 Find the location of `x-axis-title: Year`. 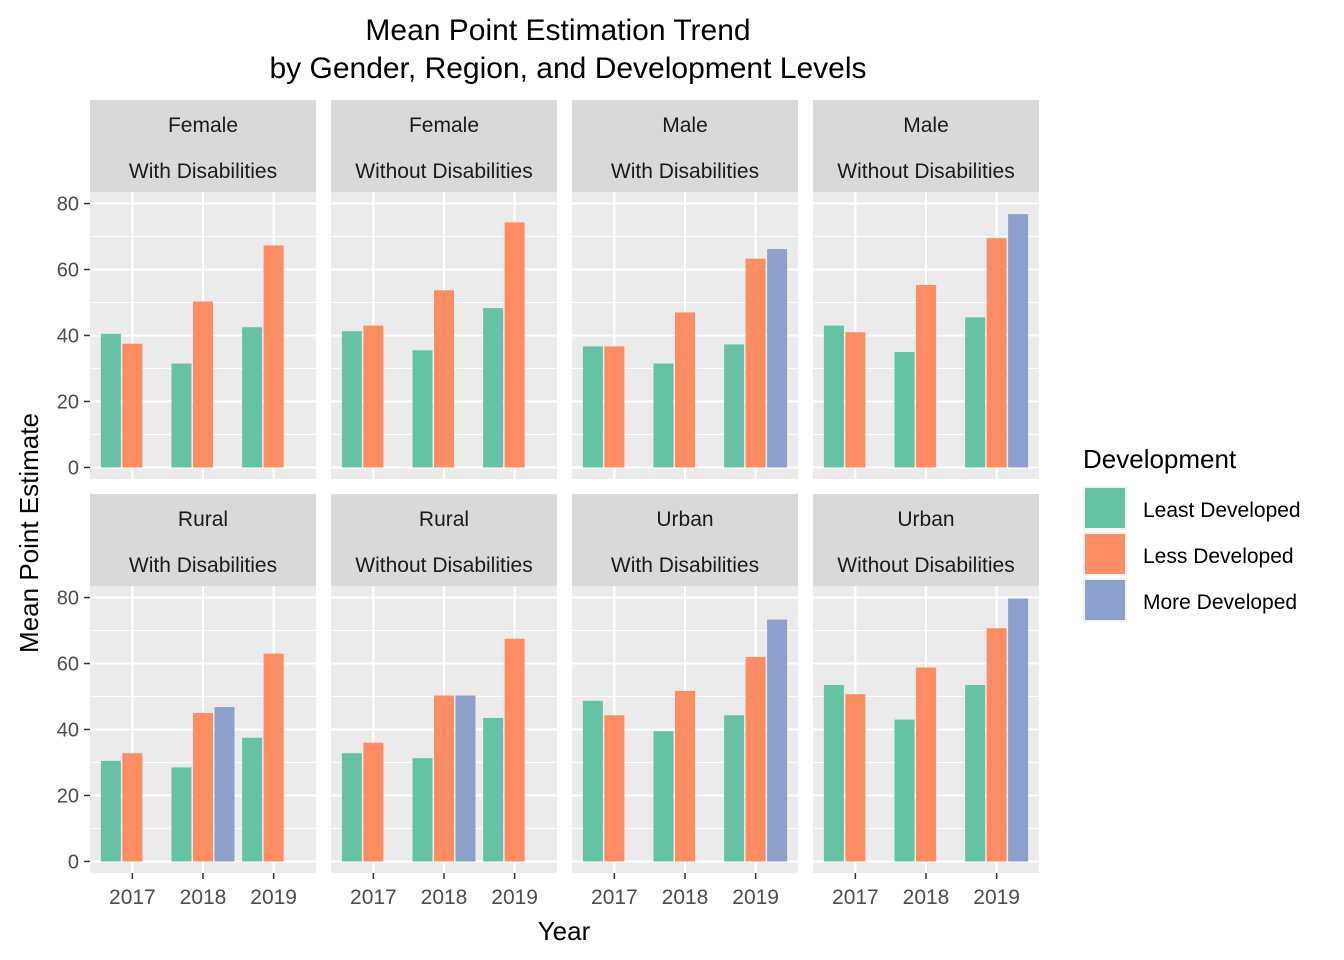

x-axis-title: Year is located at coordinates (564, 931).